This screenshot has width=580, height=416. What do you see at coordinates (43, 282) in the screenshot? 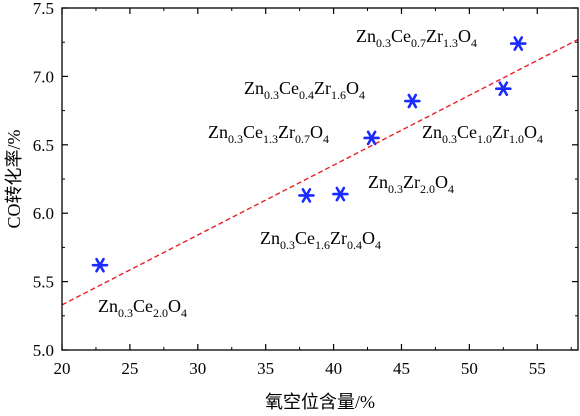
I see `y-tick-label: 5.5` at bounding box center [43, 282].